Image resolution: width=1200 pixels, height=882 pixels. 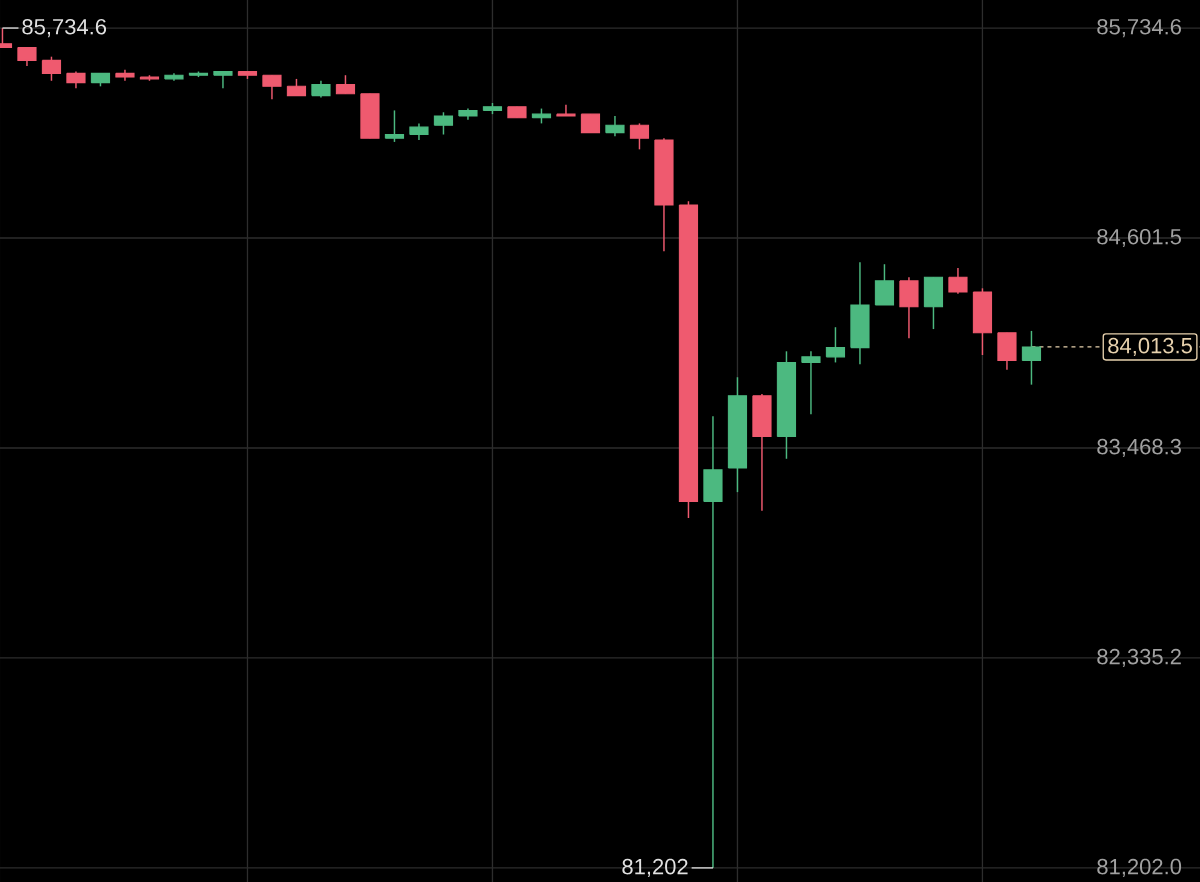 What do you see at coordinates (64, 28) in the screenshot?
I see `annotation: 85,734.6` at bounding box center [64, 28].